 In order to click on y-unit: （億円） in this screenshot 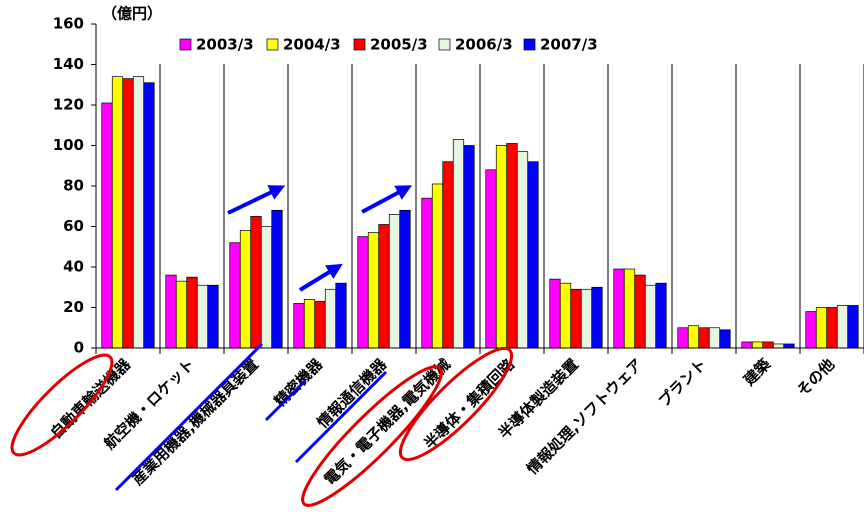, I will do `click(132, 14)`.